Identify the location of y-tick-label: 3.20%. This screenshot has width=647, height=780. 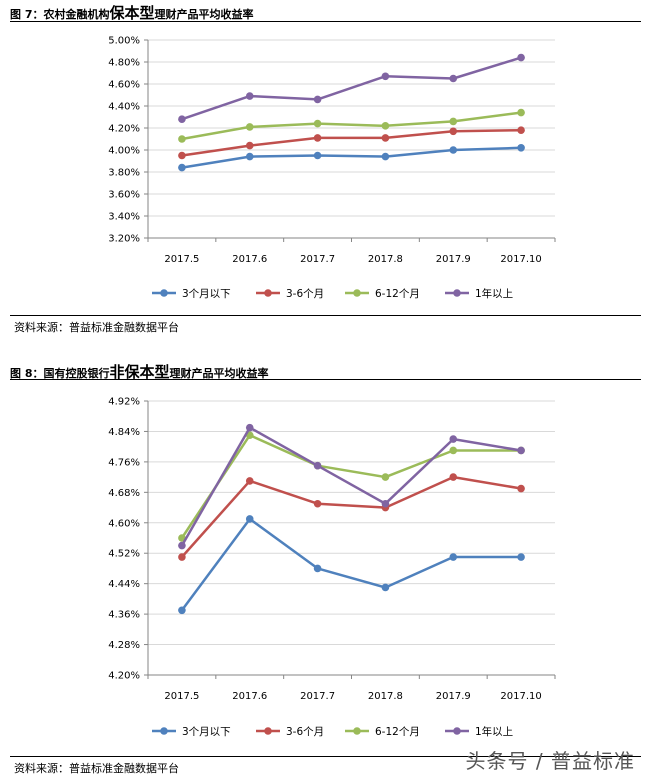
(124, 239).